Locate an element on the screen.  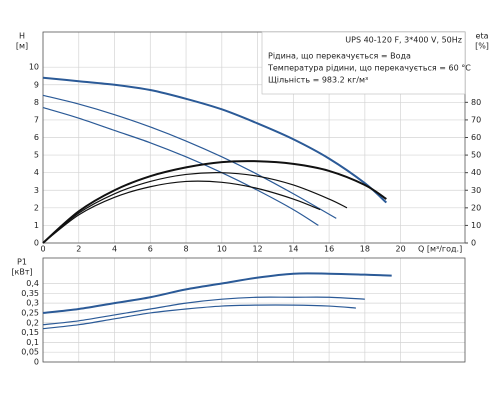
y-tick-label: 6 is located at coordinates (36, 137).